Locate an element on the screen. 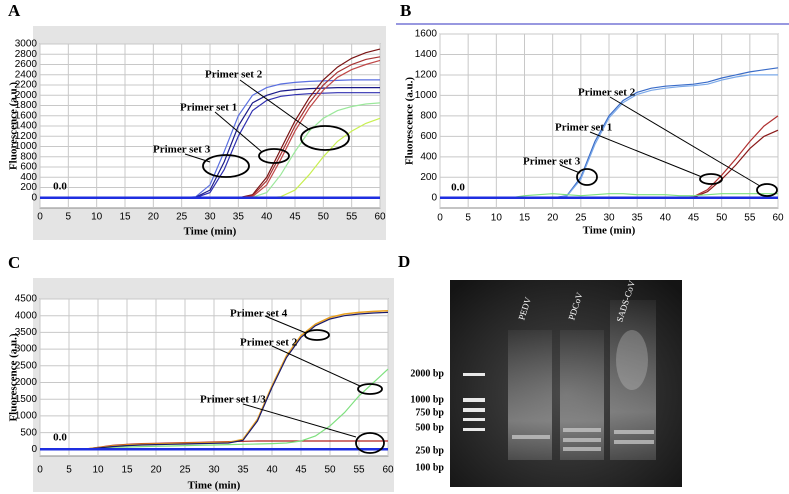  ladder-bands is located at coordinates (474, 402).